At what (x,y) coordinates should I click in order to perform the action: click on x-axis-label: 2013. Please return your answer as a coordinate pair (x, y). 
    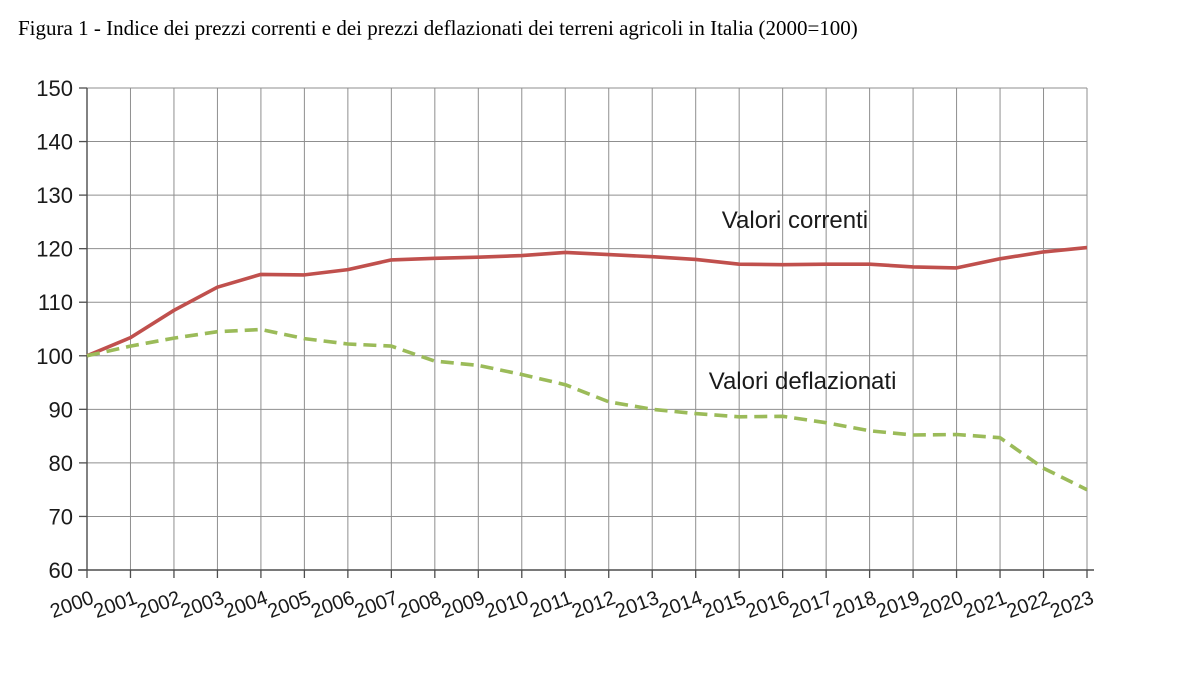
    Looking at the image, I should click on (637, 605).